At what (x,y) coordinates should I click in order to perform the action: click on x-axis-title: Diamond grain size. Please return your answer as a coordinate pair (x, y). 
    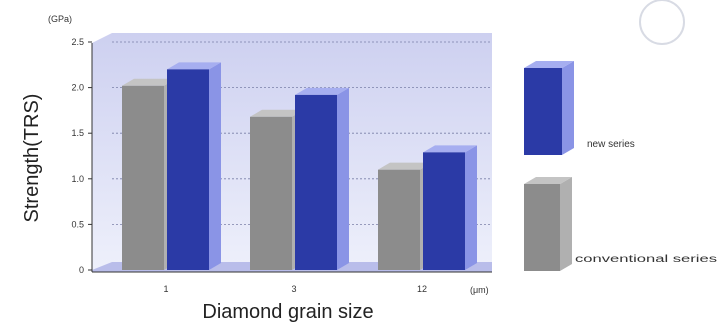
    Looking at the image, I should click on (287, 312).